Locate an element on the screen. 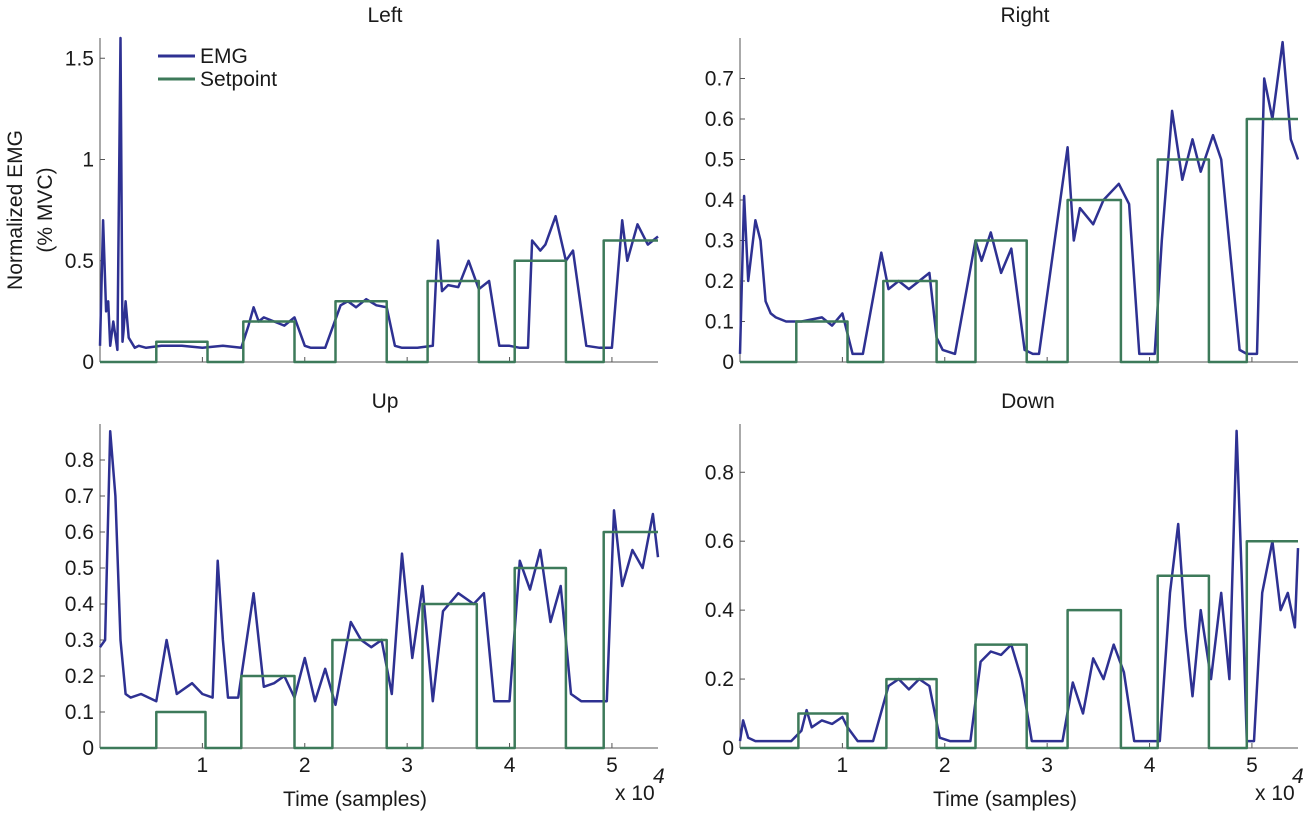  panel-left-ytick-label: 0 is located at coordinates (88, 362).